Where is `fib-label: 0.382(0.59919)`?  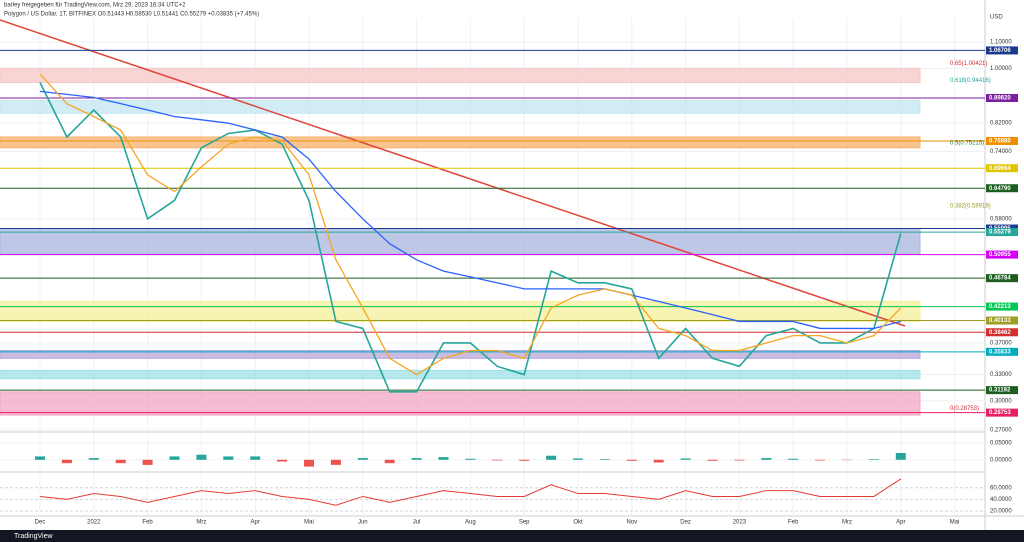
fib-label: 0.382(0.59919) is located at coordinates (970, 206).